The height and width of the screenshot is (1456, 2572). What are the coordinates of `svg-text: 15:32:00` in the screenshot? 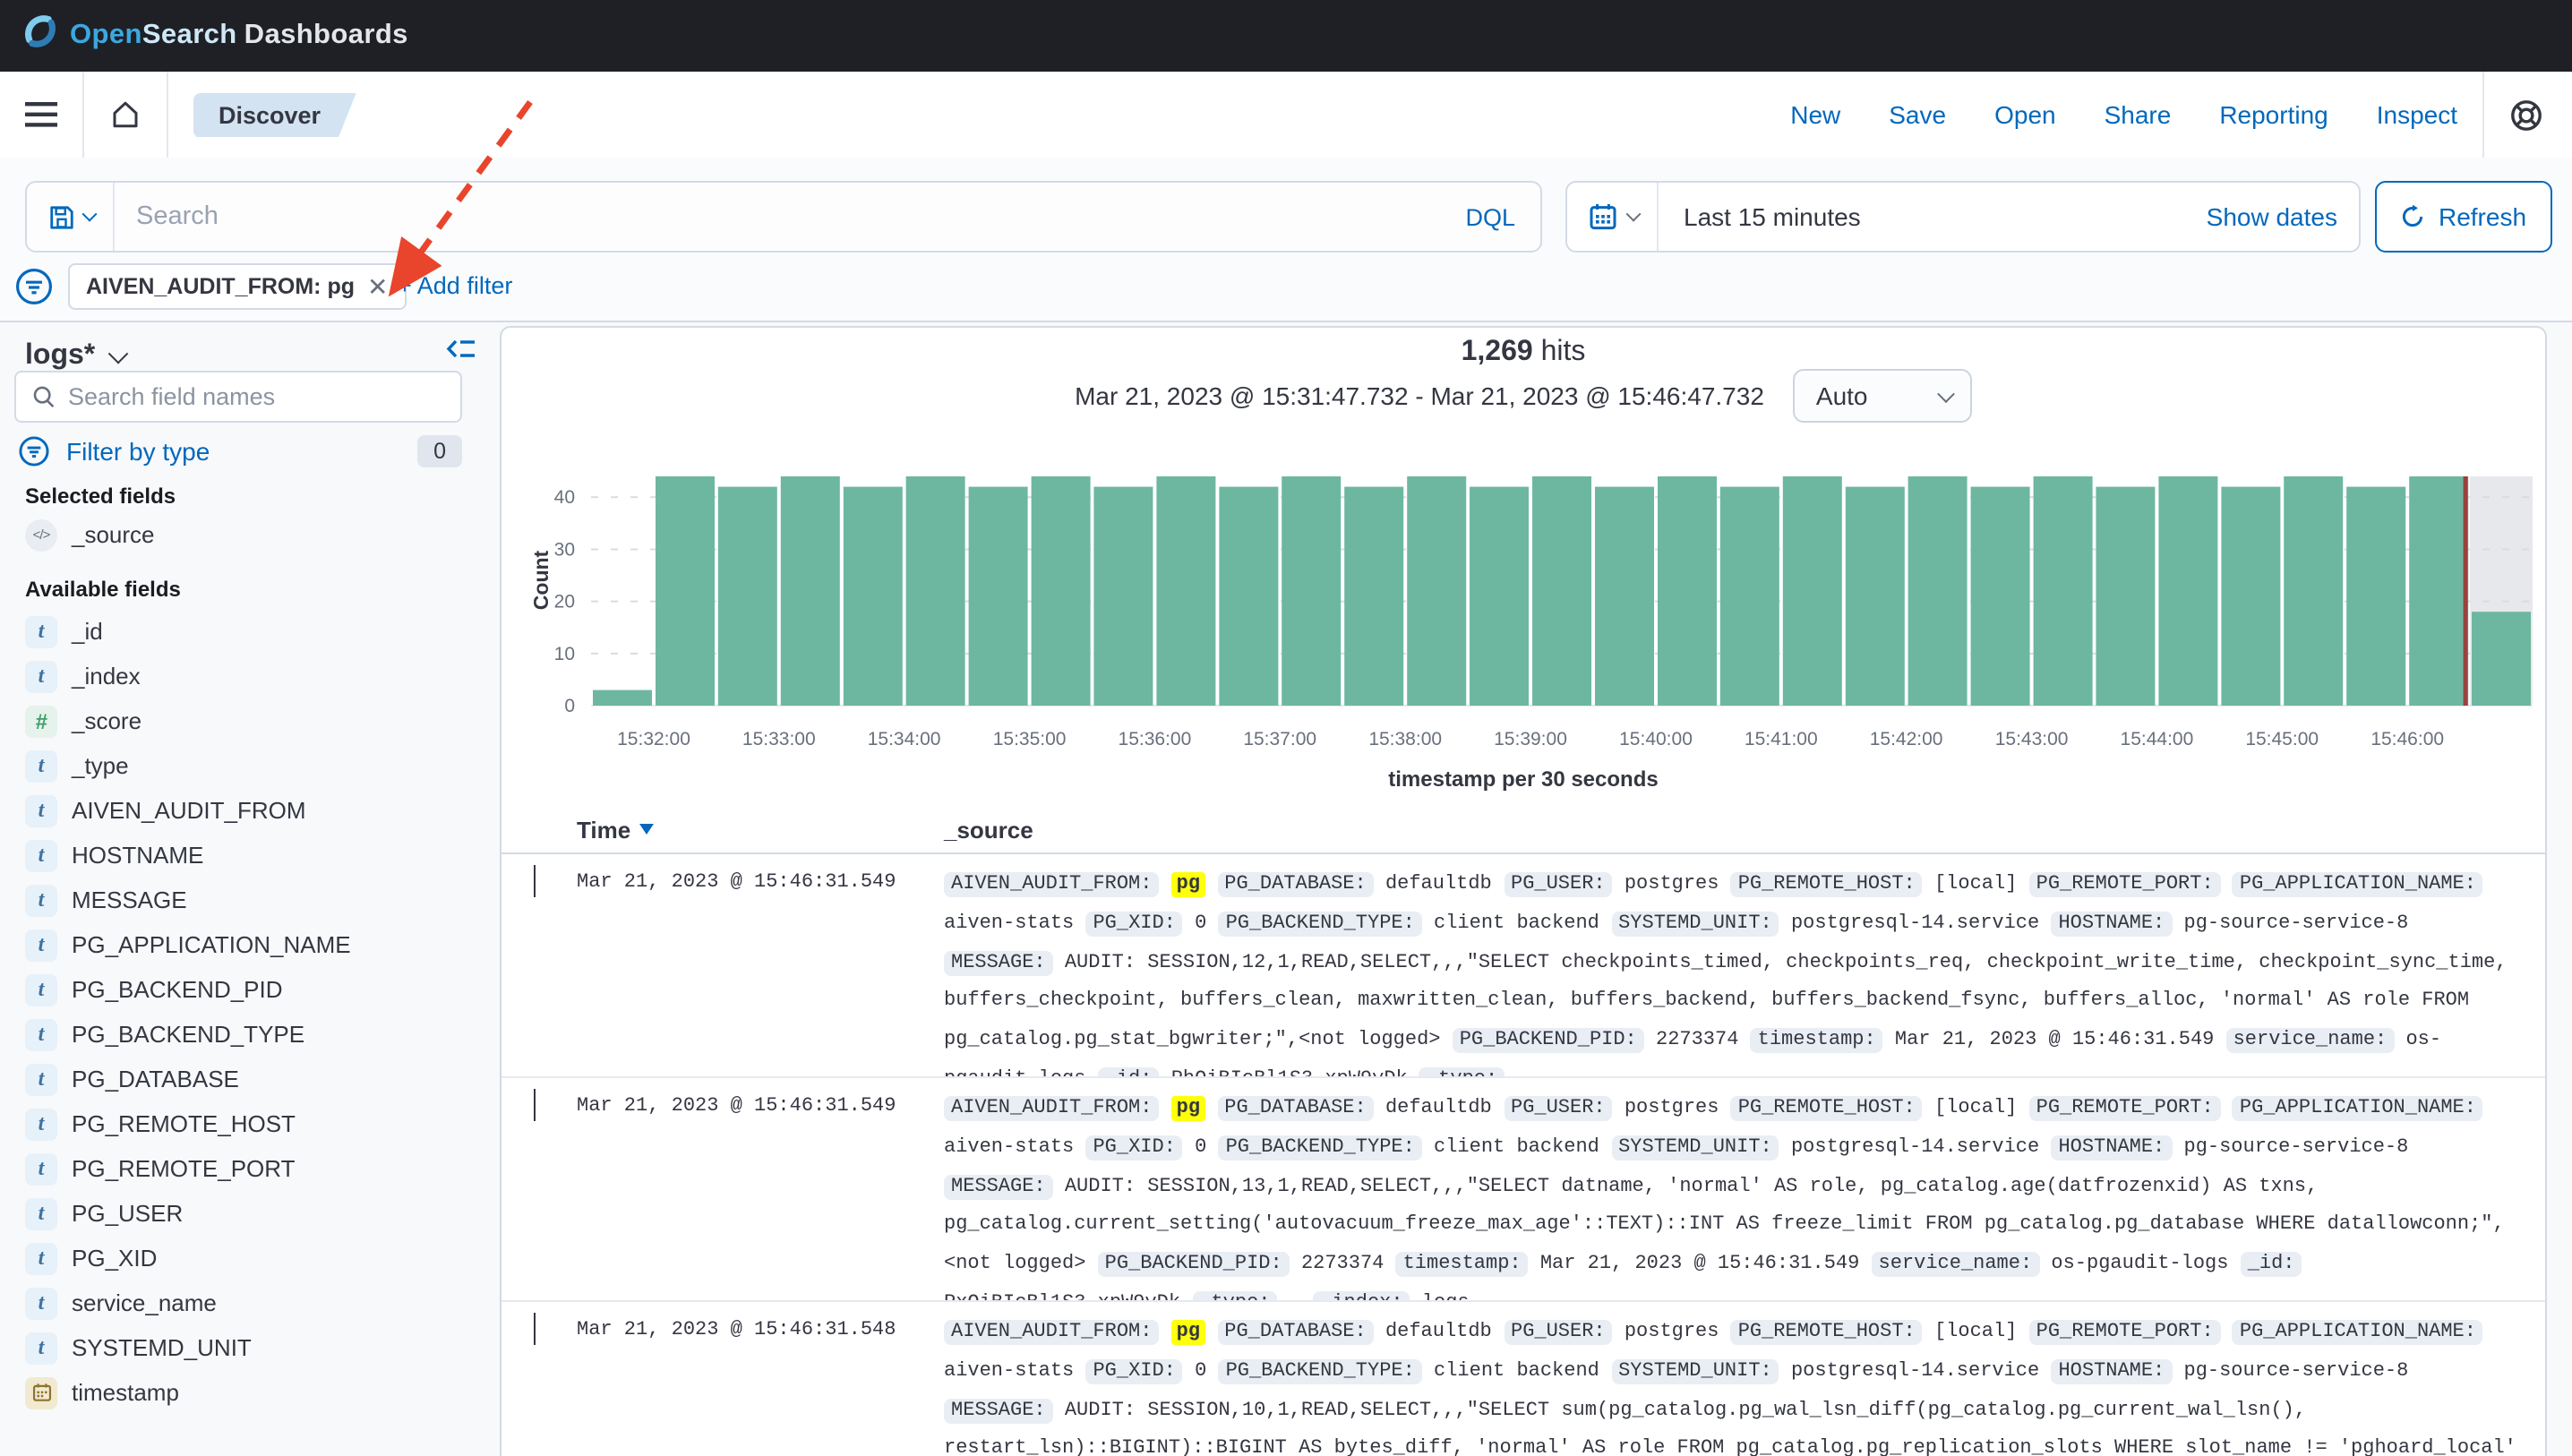 It's located at (654, 739).